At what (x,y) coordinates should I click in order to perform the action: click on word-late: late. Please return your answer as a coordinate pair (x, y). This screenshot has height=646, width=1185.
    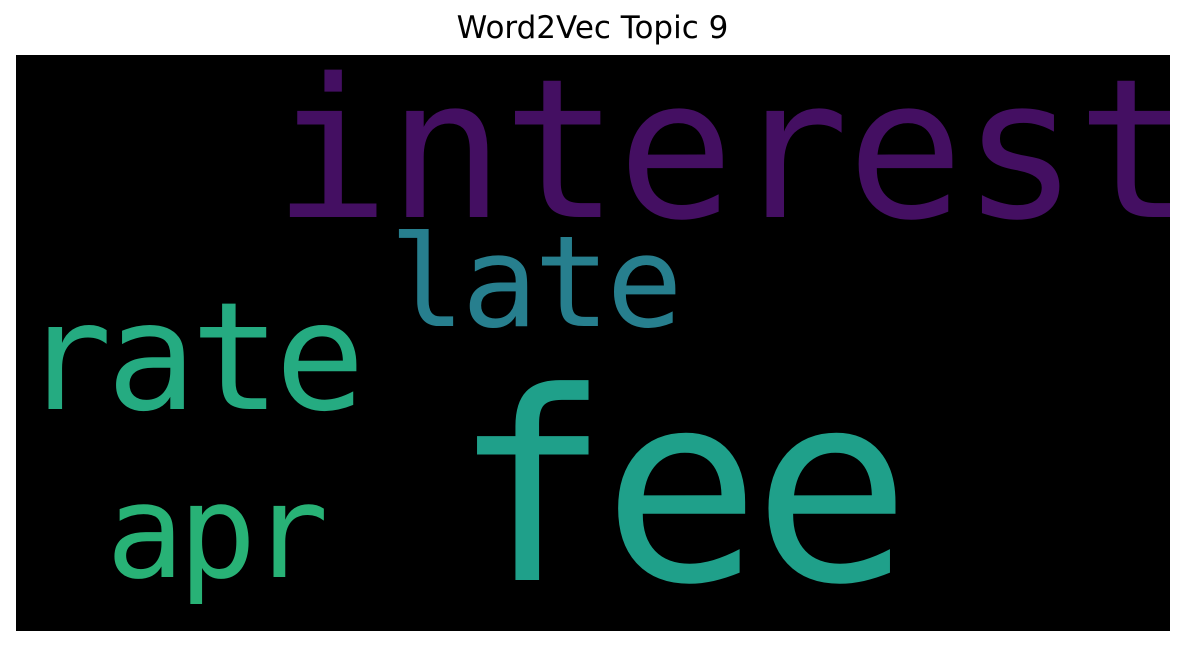
    Looking at the image, I should click on (536, 282).